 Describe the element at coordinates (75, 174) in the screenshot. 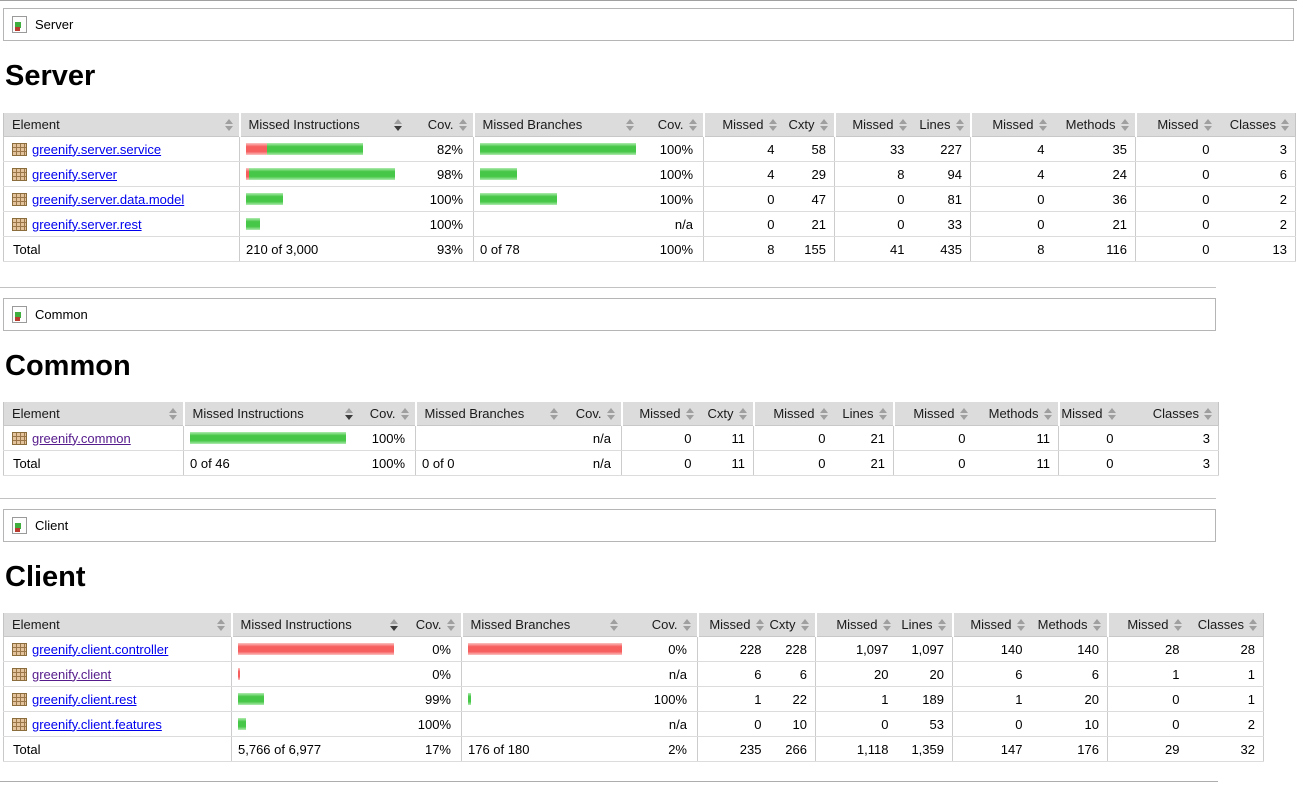

I see `package-link: greenify.server` at that location.